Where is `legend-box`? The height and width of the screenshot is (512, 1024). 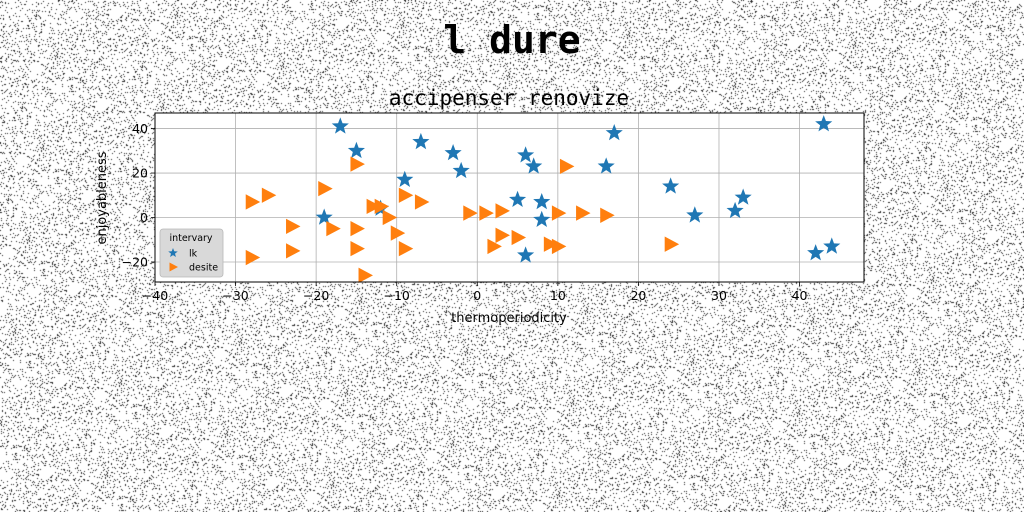
legend-box is located at coordinates (191, 253).